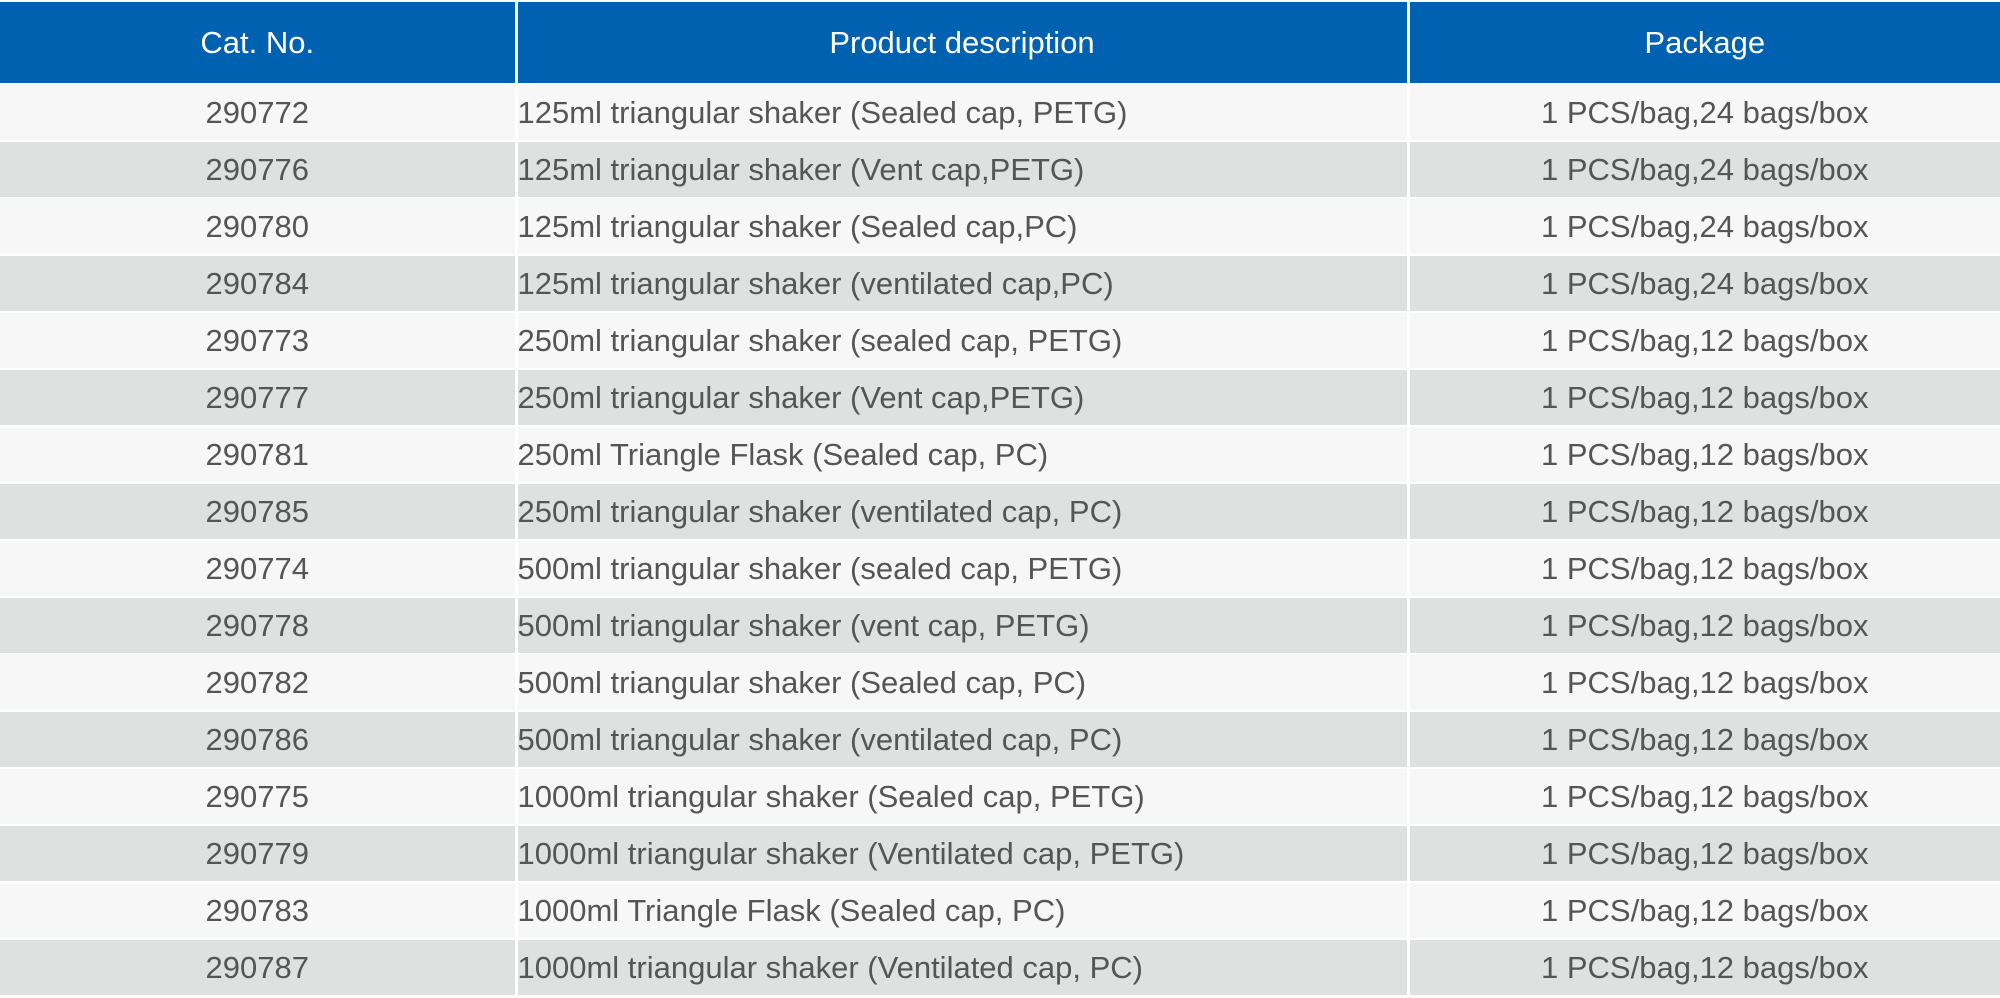 Image resolution: width=2000 pixels, height=998 pixels. I want to click on product-description-cell: 125ml triangular shaker (Sealed cap,PC), so click(963, 226).